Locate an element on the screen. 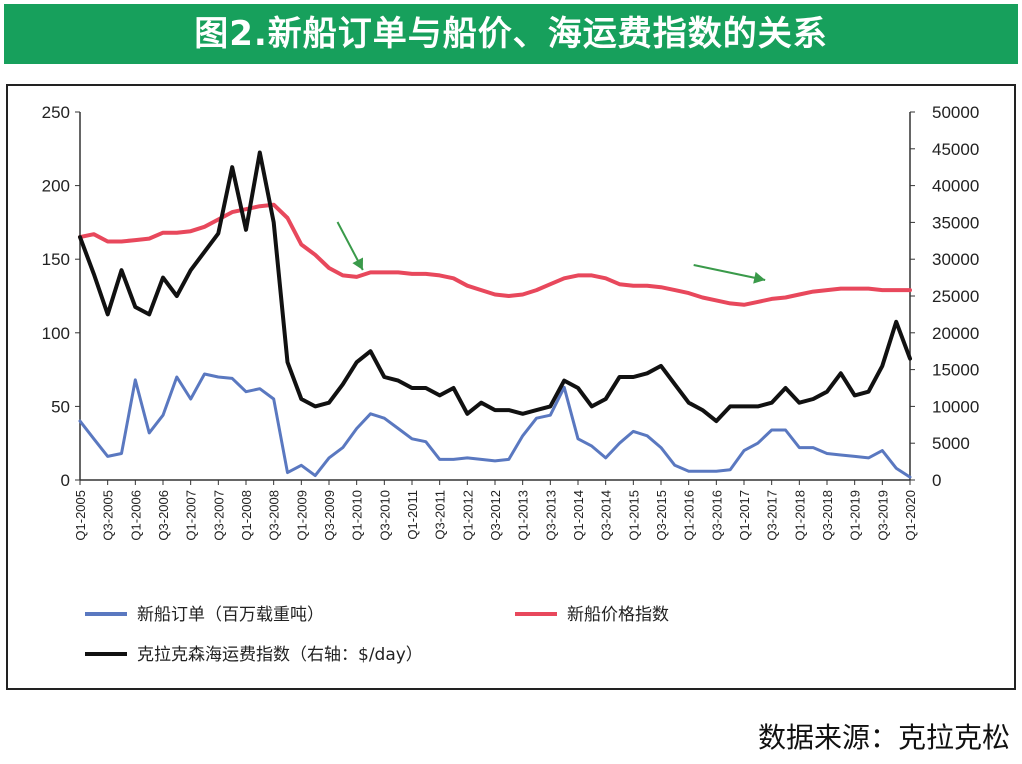  annotation-arrow-2-shaft is located at coordinates (729, 272).